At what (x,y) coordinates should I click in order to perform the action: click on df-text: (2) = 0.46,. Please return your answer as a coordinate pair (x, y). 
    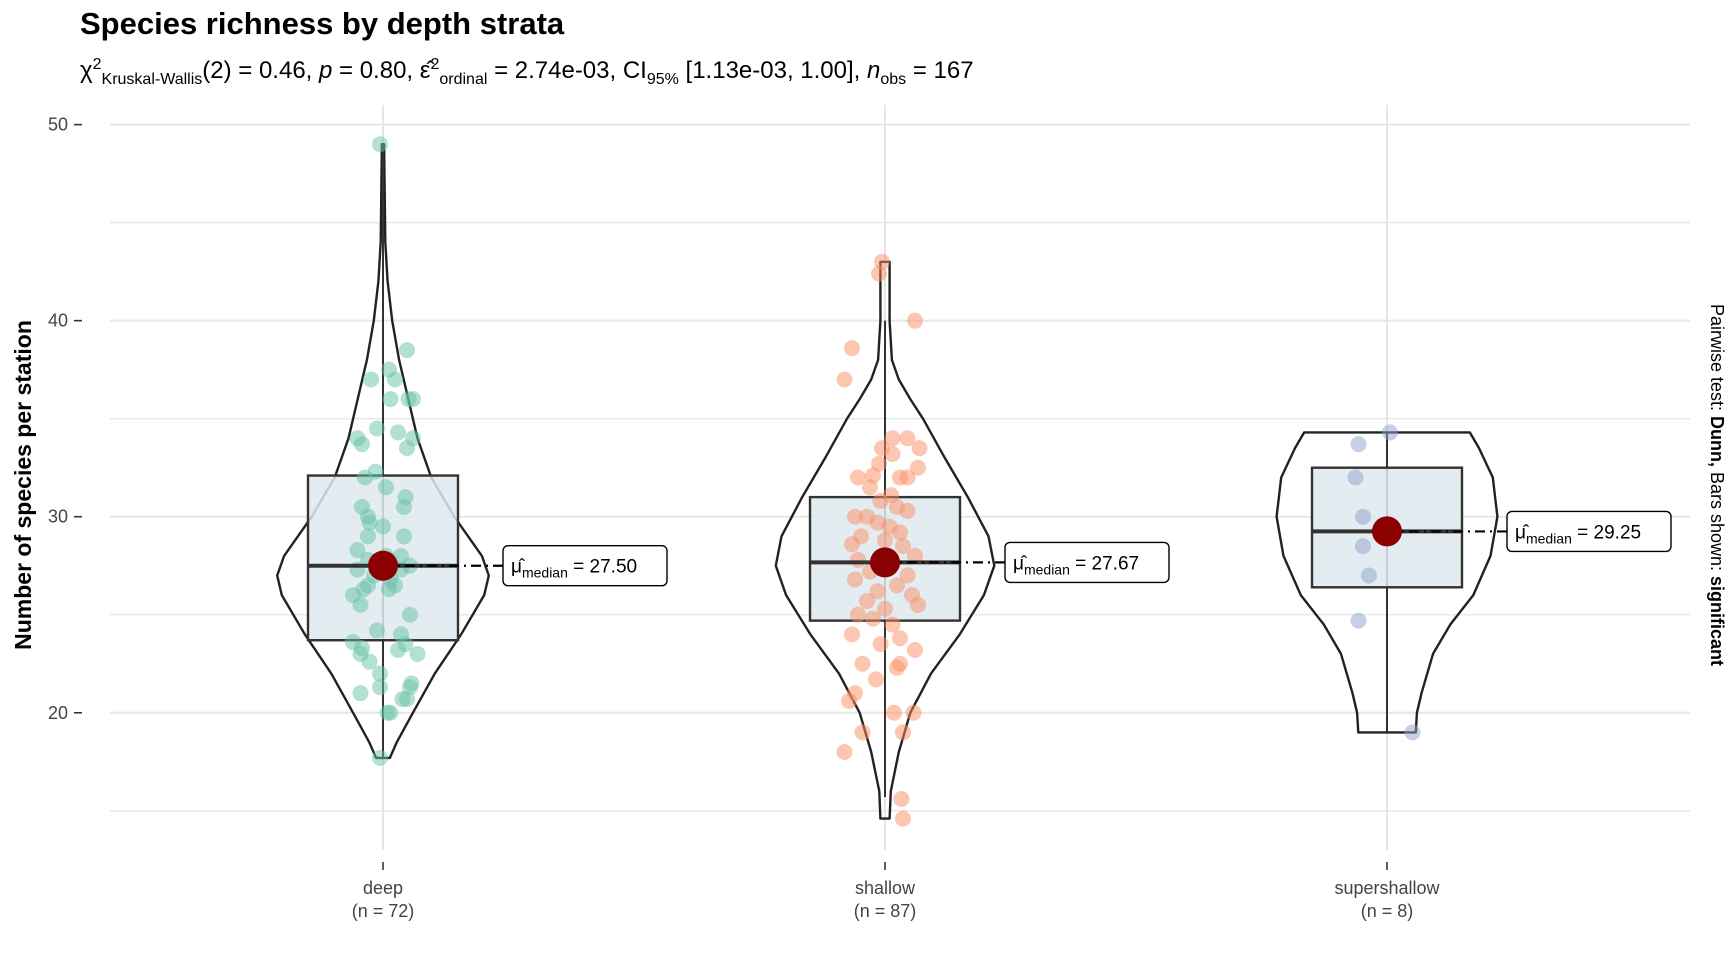
    Looking at the image, I should click on (260, 70).